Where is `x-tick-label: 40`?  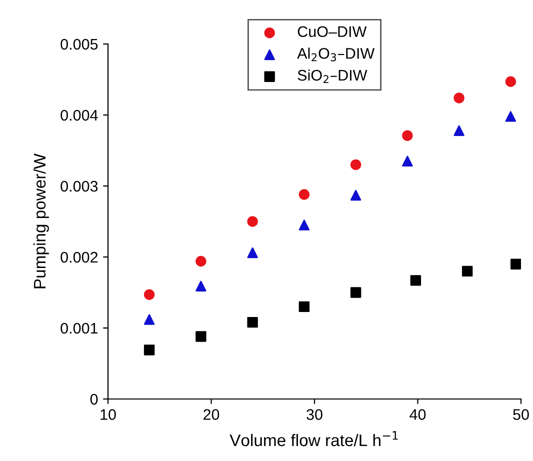 x-tick-label: 40 is located at coordinates (418, 414).